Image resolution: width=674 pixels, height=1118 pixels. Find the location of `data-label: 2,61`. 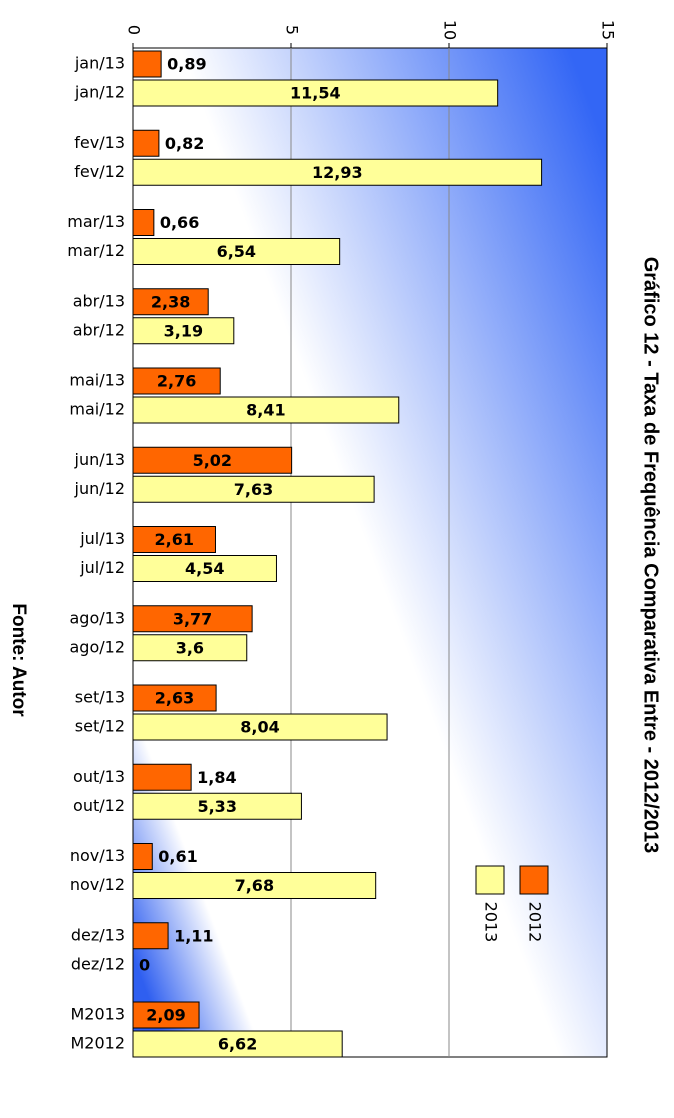

data-label: 2,61 is located at coordinates (173, 539).